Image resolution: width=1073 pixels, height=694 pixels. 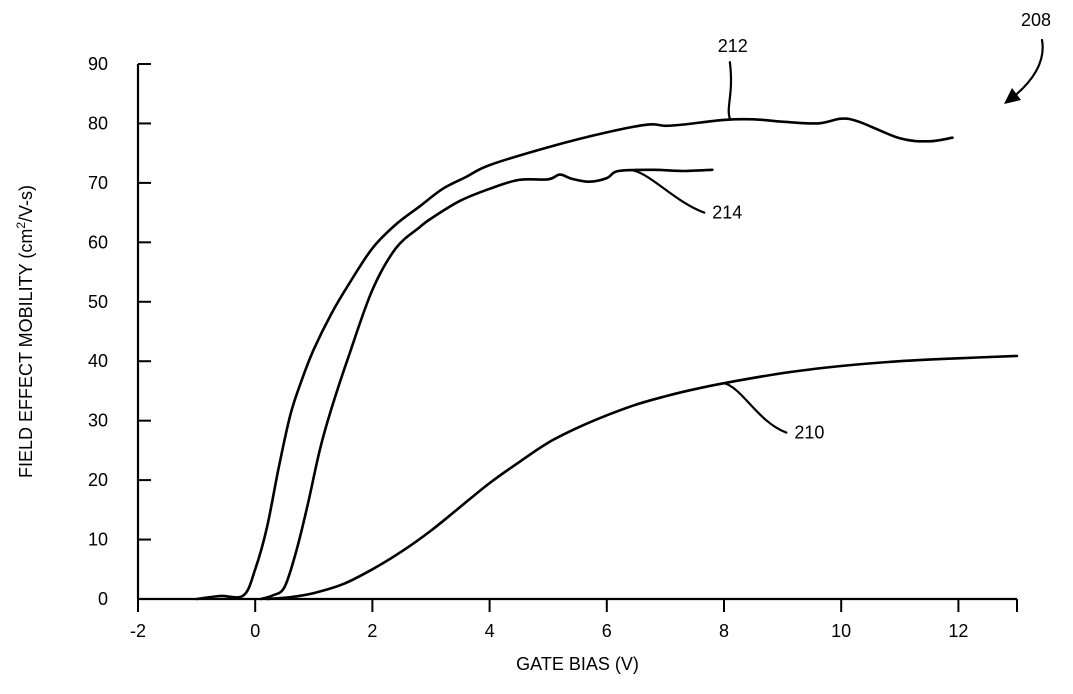 What do you see at coordinates (98, 361) in the screenshot?
I see `y-tick-label: 40` at bounding box center [98, 361].